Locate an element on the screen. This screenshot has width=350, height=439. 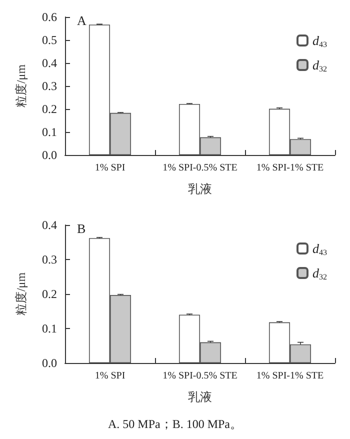
y-tick-label: 0.6 is located at coordinates (49, 17).